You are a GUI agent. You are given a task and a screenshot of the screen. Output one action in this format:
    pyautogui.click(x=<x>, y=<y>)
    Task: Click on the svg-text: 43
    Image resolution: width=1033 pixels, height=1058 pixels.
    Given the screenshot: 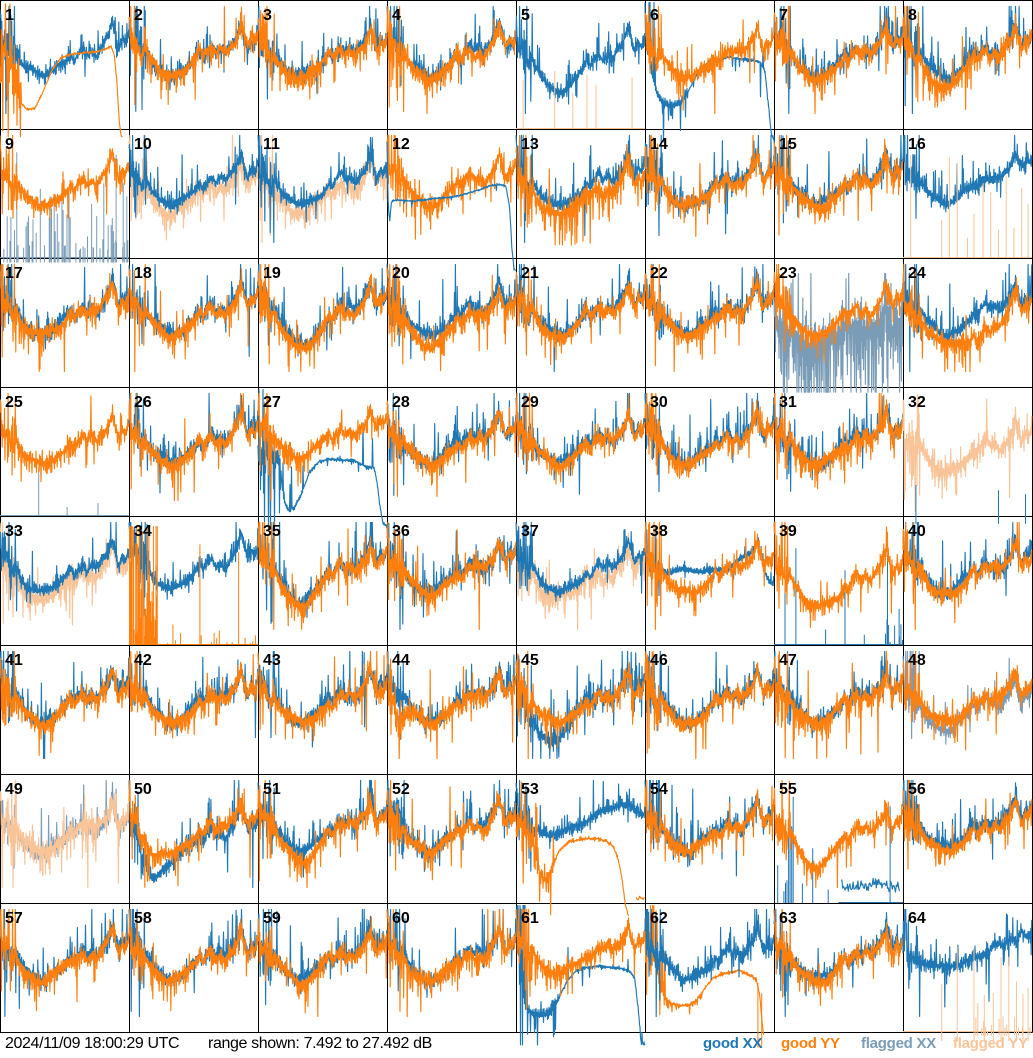 What is the action you would take?
    pyautogui.click(x=272, y=660)
    